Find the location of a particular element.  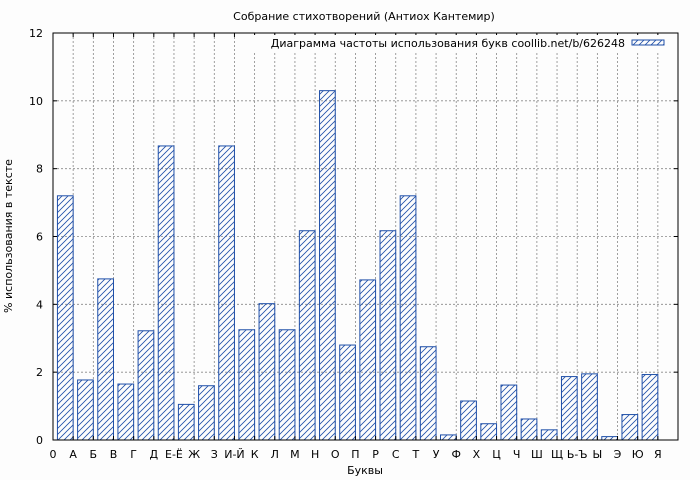

y-tick-label: 0 is located at coordinates (39, 440).